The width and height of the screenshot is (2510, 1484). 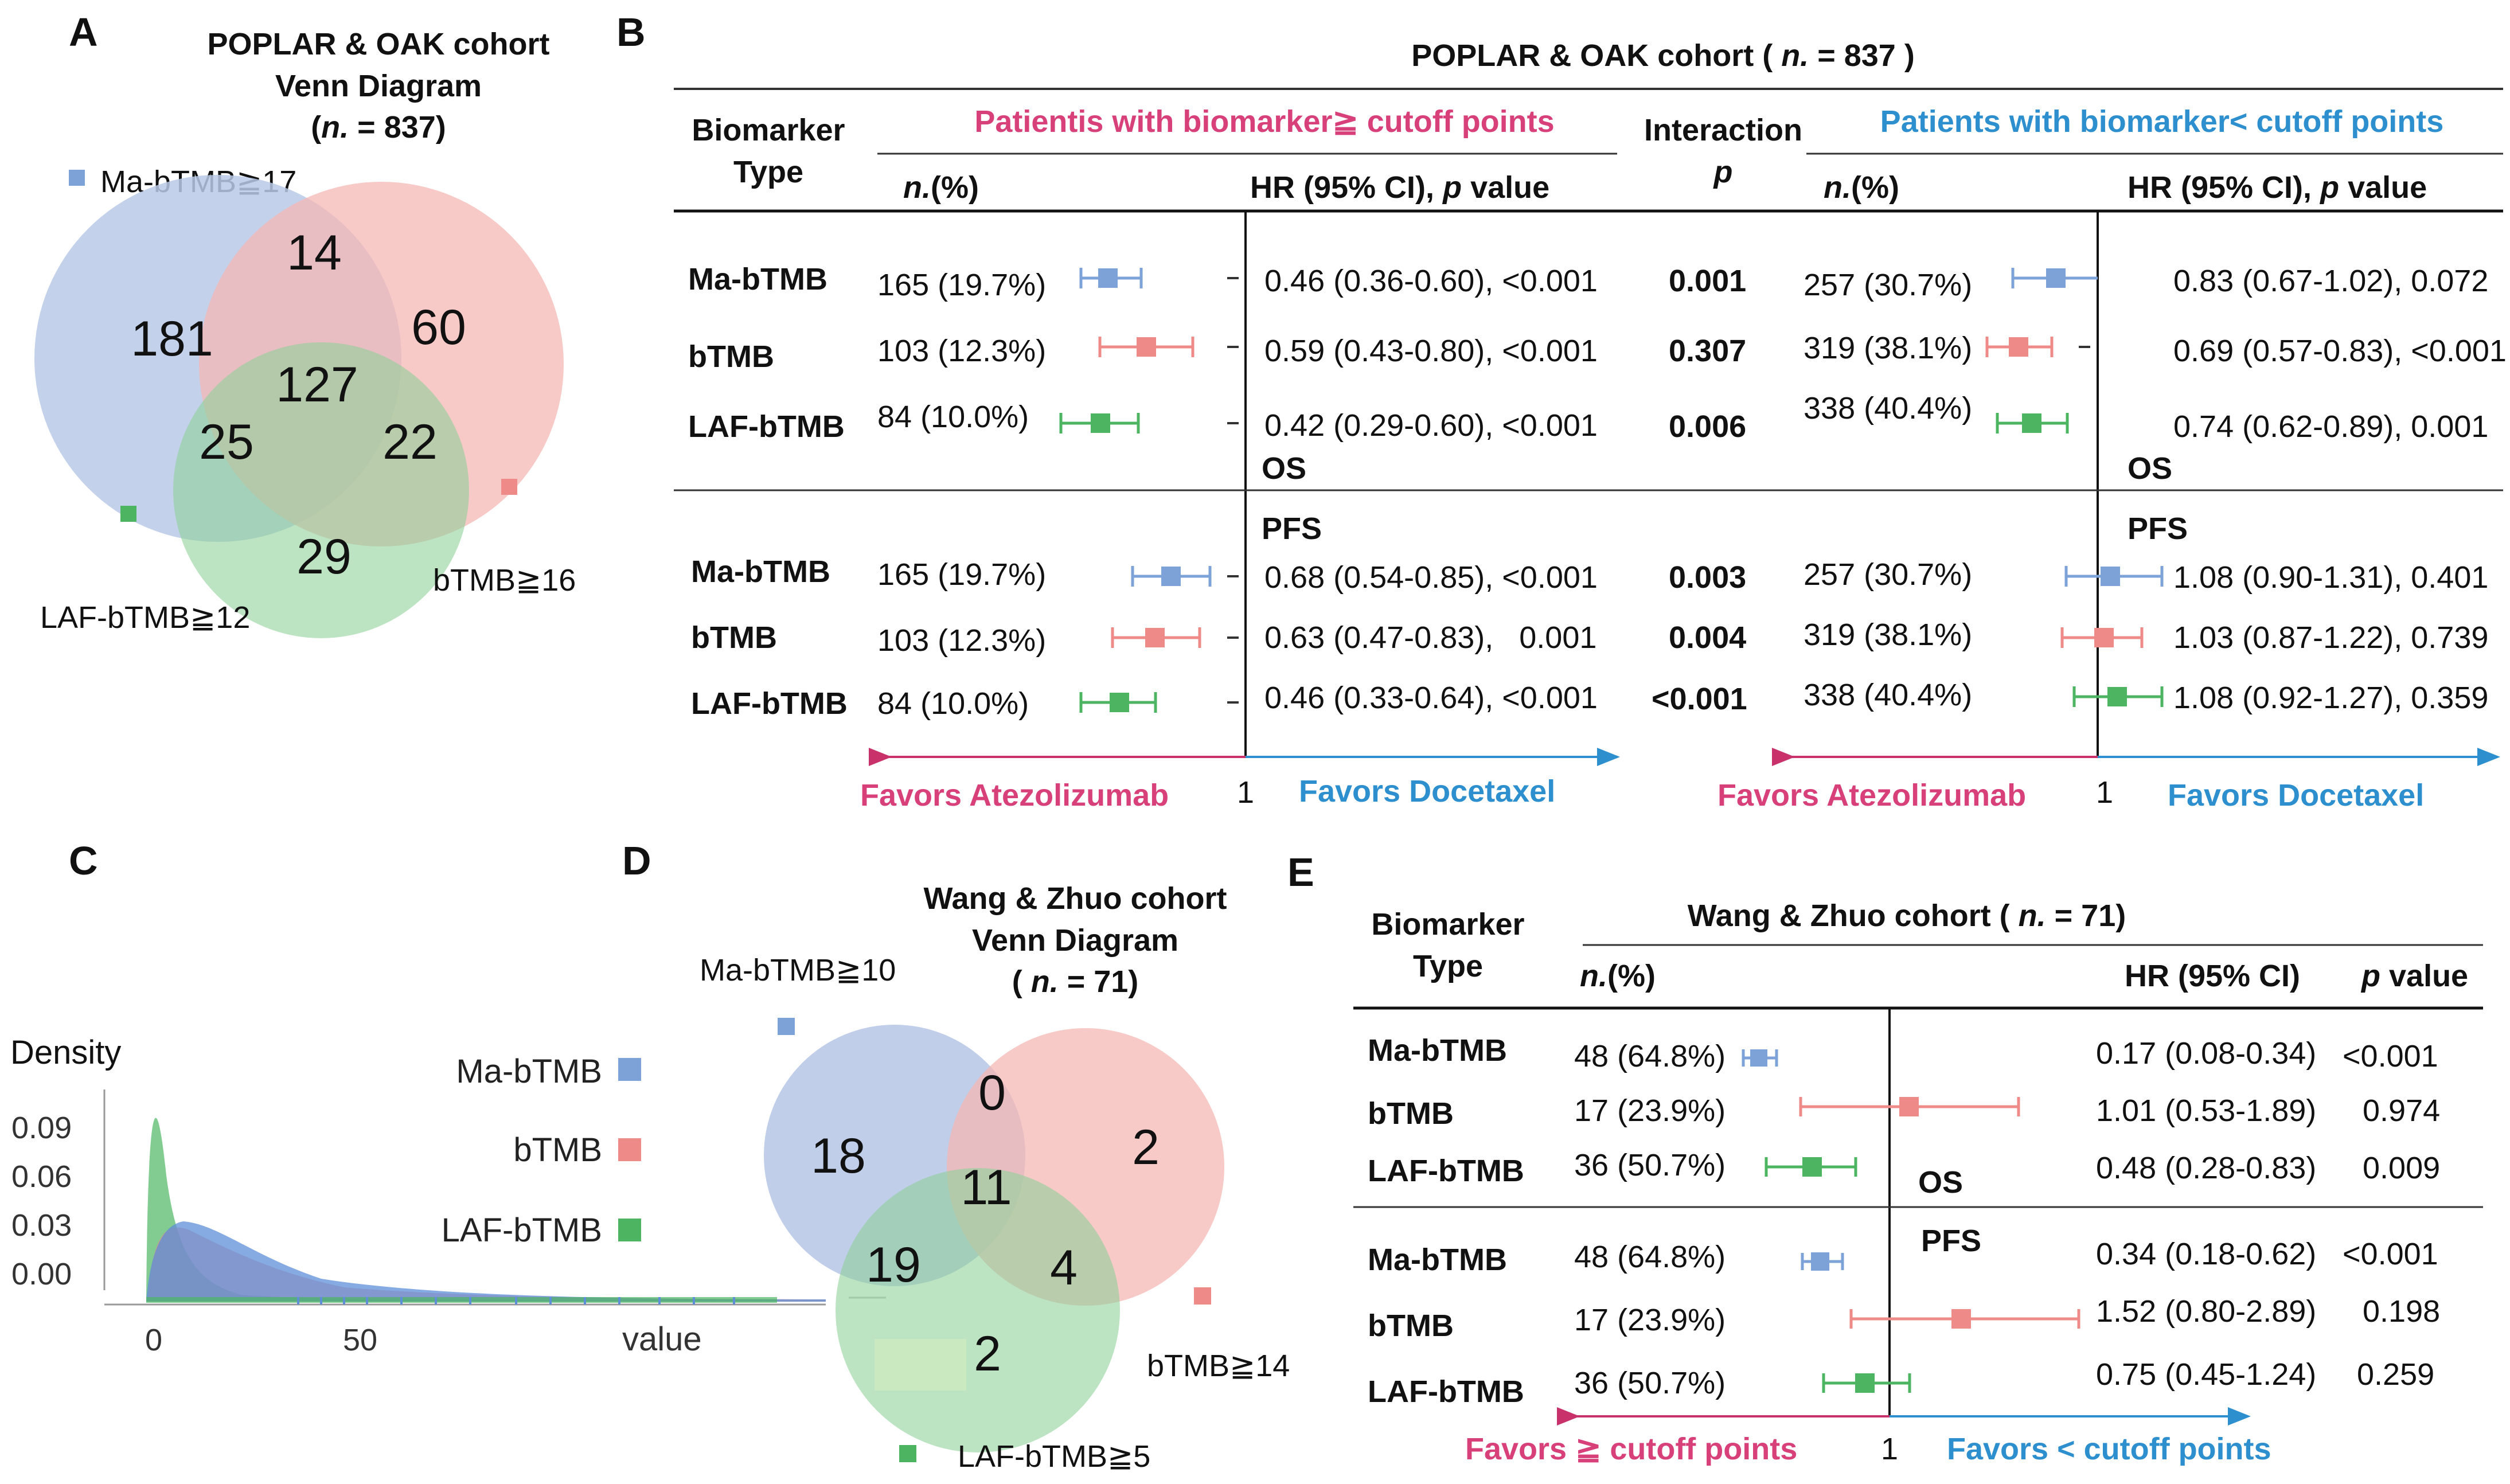 I want to click on e-title: Wang & Zhuo cohort ( n. = 71), so click(x=1907, y=916).